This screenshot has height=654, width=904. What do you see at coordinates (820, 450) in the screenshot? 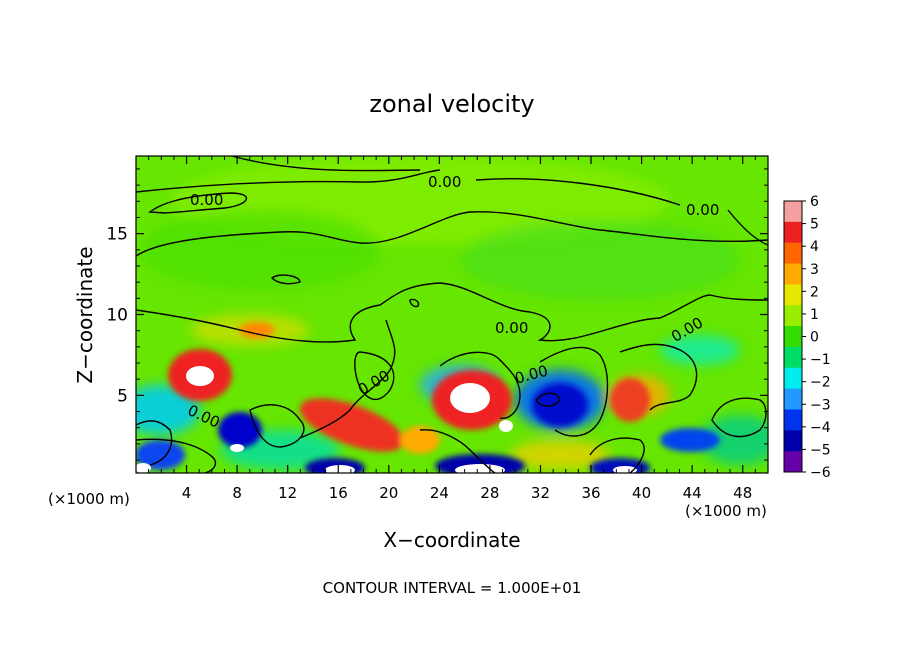
I see `colorbar-label: −5` at bounding box center [820, 450].